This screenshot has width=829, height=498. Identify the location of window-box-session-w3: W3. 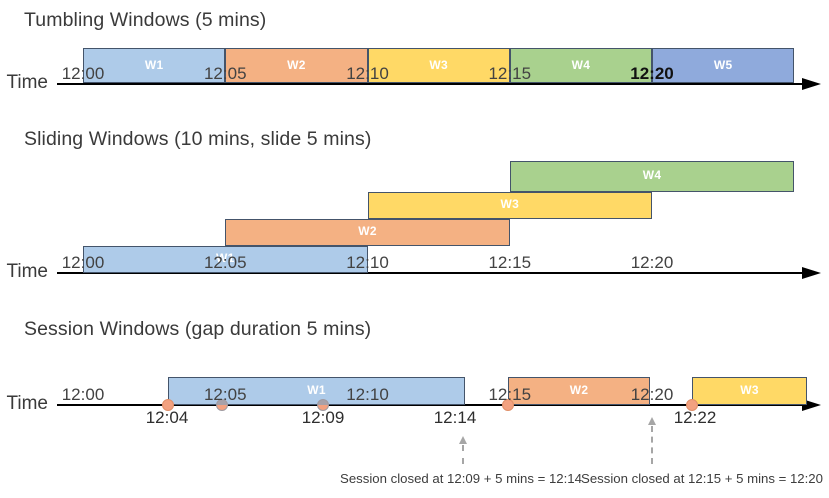
(749, 391).